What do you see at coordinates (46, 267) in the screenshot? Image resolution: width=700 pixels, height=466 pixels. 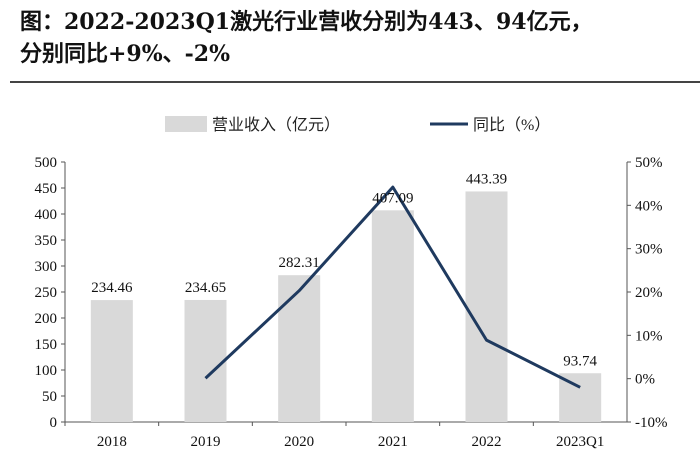 I see `left-tick-label: 300` at bounding box center [46, 267].